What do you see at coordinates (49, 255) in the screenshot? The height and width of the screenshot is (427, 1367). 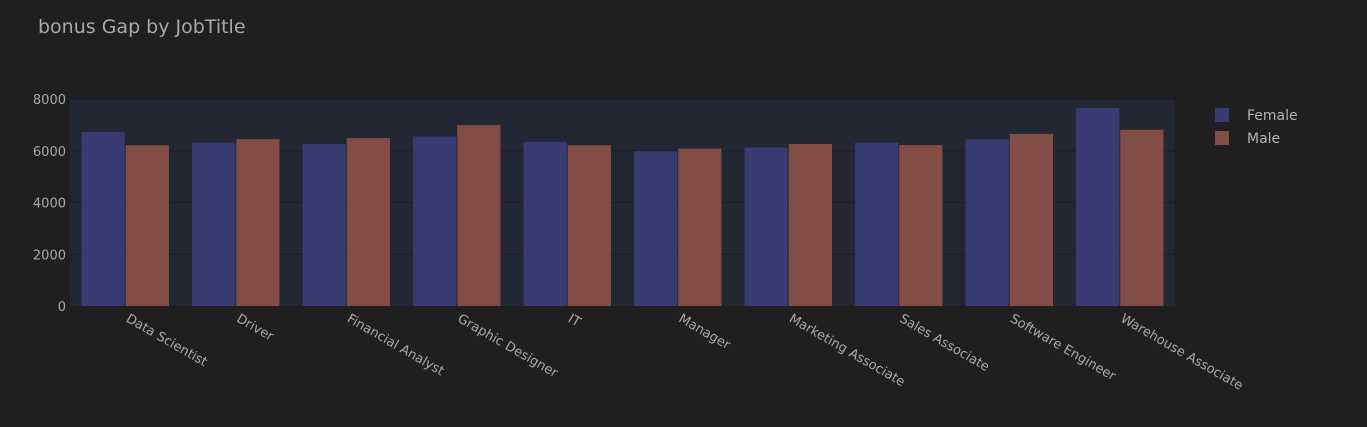 I see `y-tick-label: 2000` at bounding box center [49, 255].